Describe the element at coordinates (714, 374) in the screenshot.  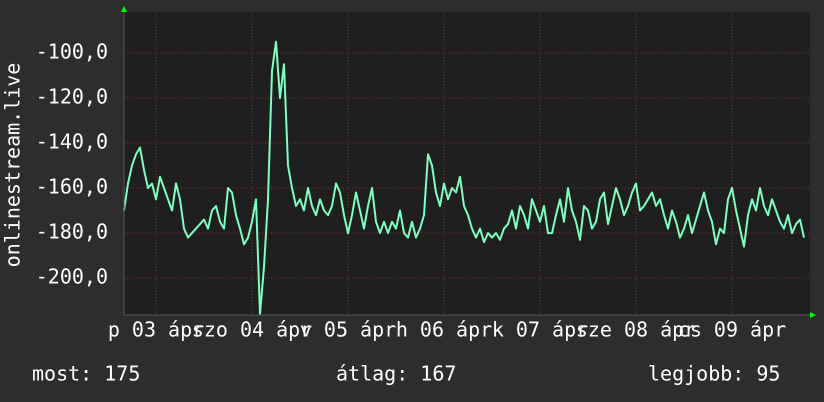
I see `stat-best: legjobb: 95` at that location.